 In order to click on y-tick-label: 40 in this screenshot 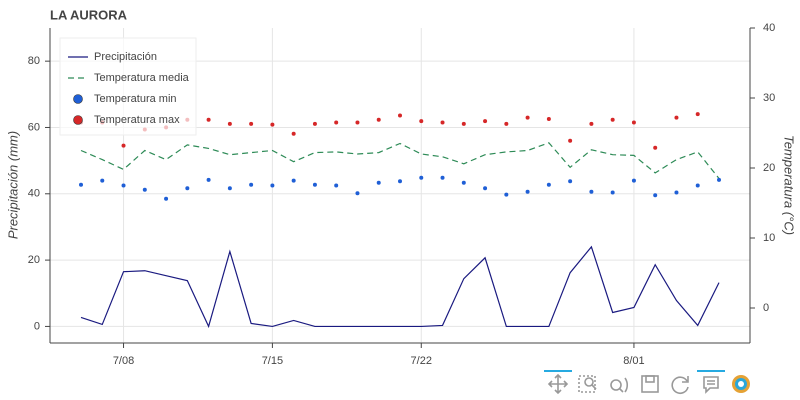, I will do `click(34, 194)`.